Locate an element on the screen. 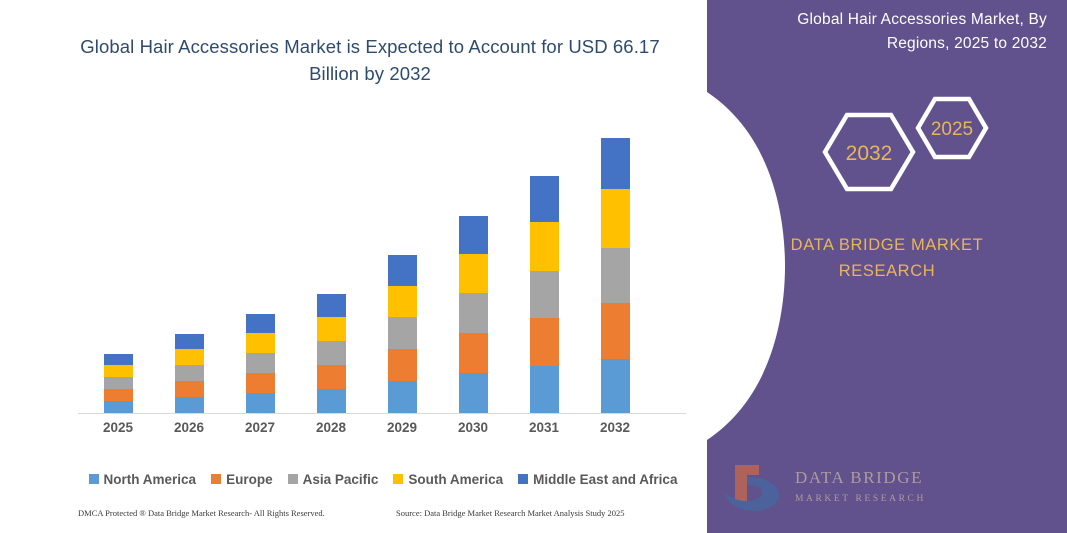 The width and height of the screenshot is (1067, 533). legend-item-europe: Europe is located at coordinates (242, 479).